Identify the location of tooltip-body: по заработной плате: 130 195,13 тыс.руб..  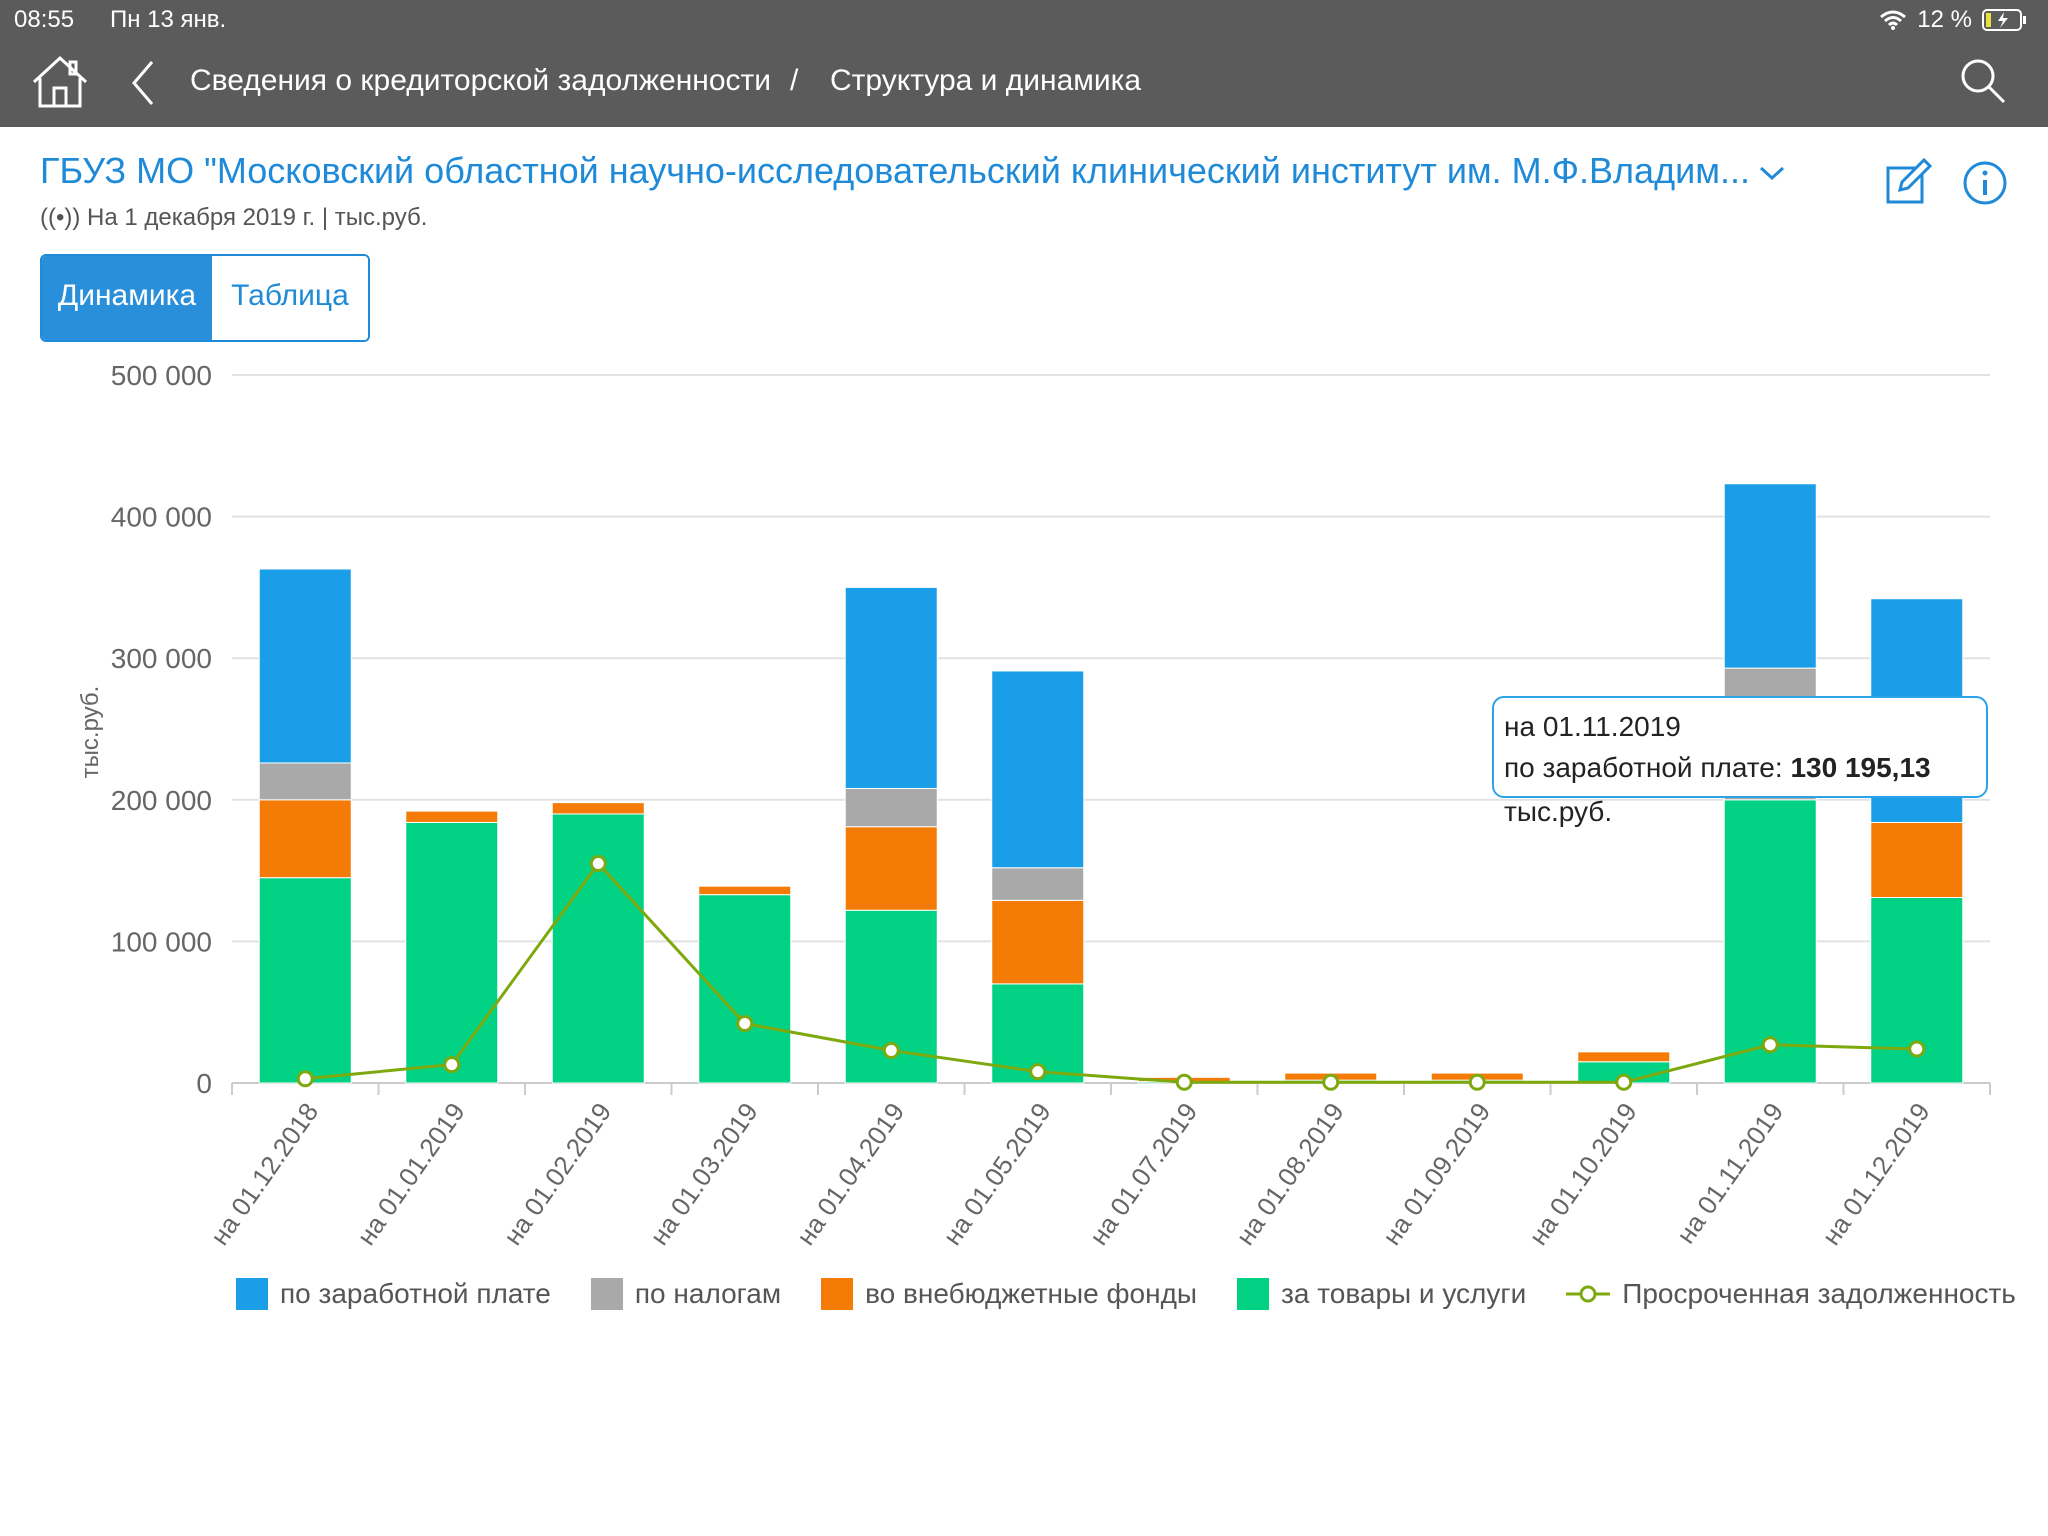
(1740, 790).